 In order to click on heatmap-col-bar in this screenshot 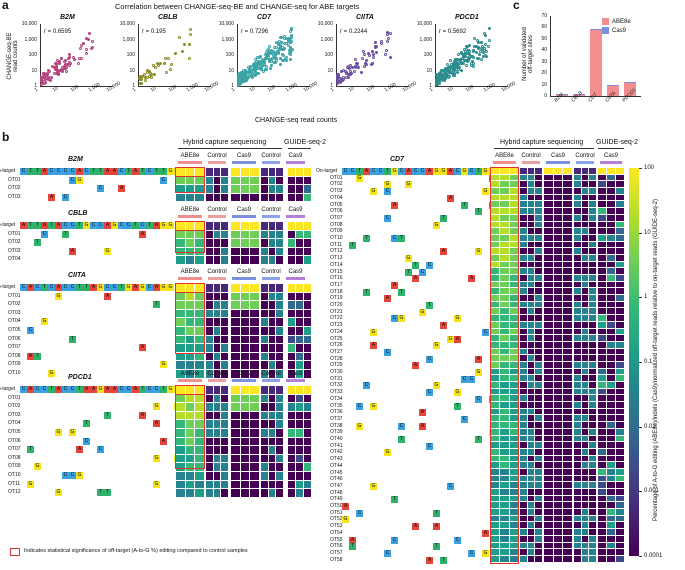, I will do `click(271, 278)`.